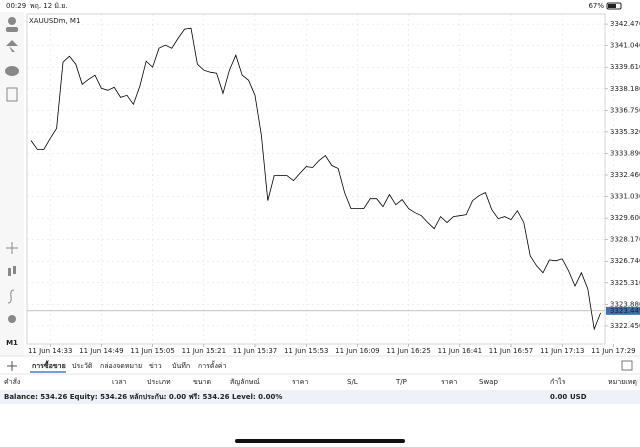  I want to click on column-header: สัญลักษณ์, so click(245, 382).